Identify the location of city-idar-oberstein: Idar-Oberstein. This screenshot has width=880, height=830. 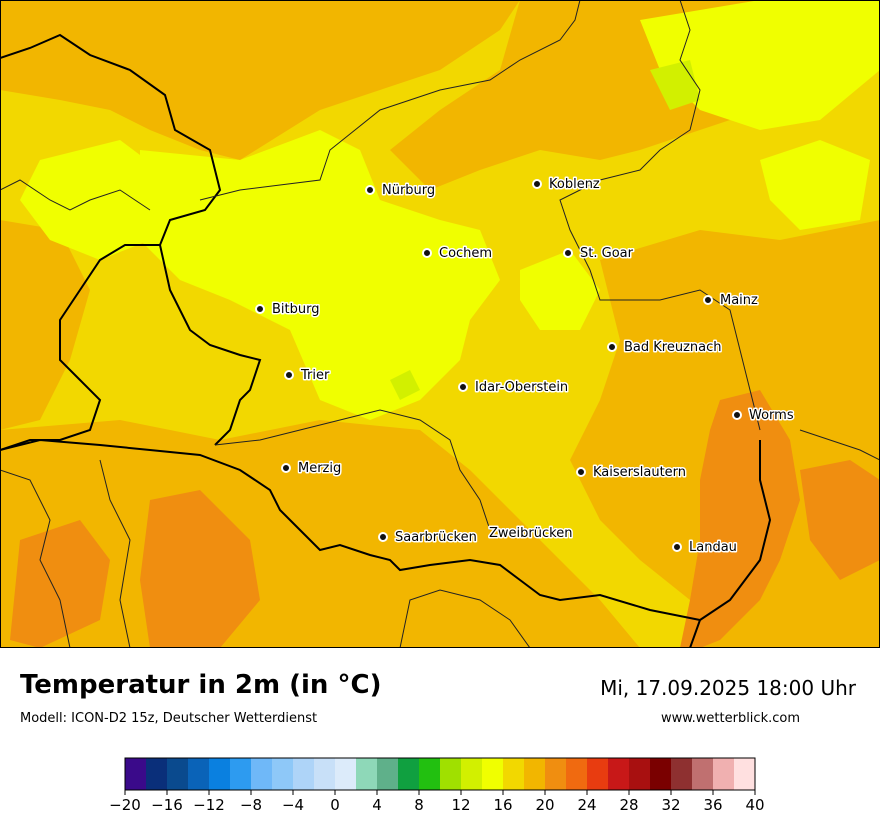
(514, 388).